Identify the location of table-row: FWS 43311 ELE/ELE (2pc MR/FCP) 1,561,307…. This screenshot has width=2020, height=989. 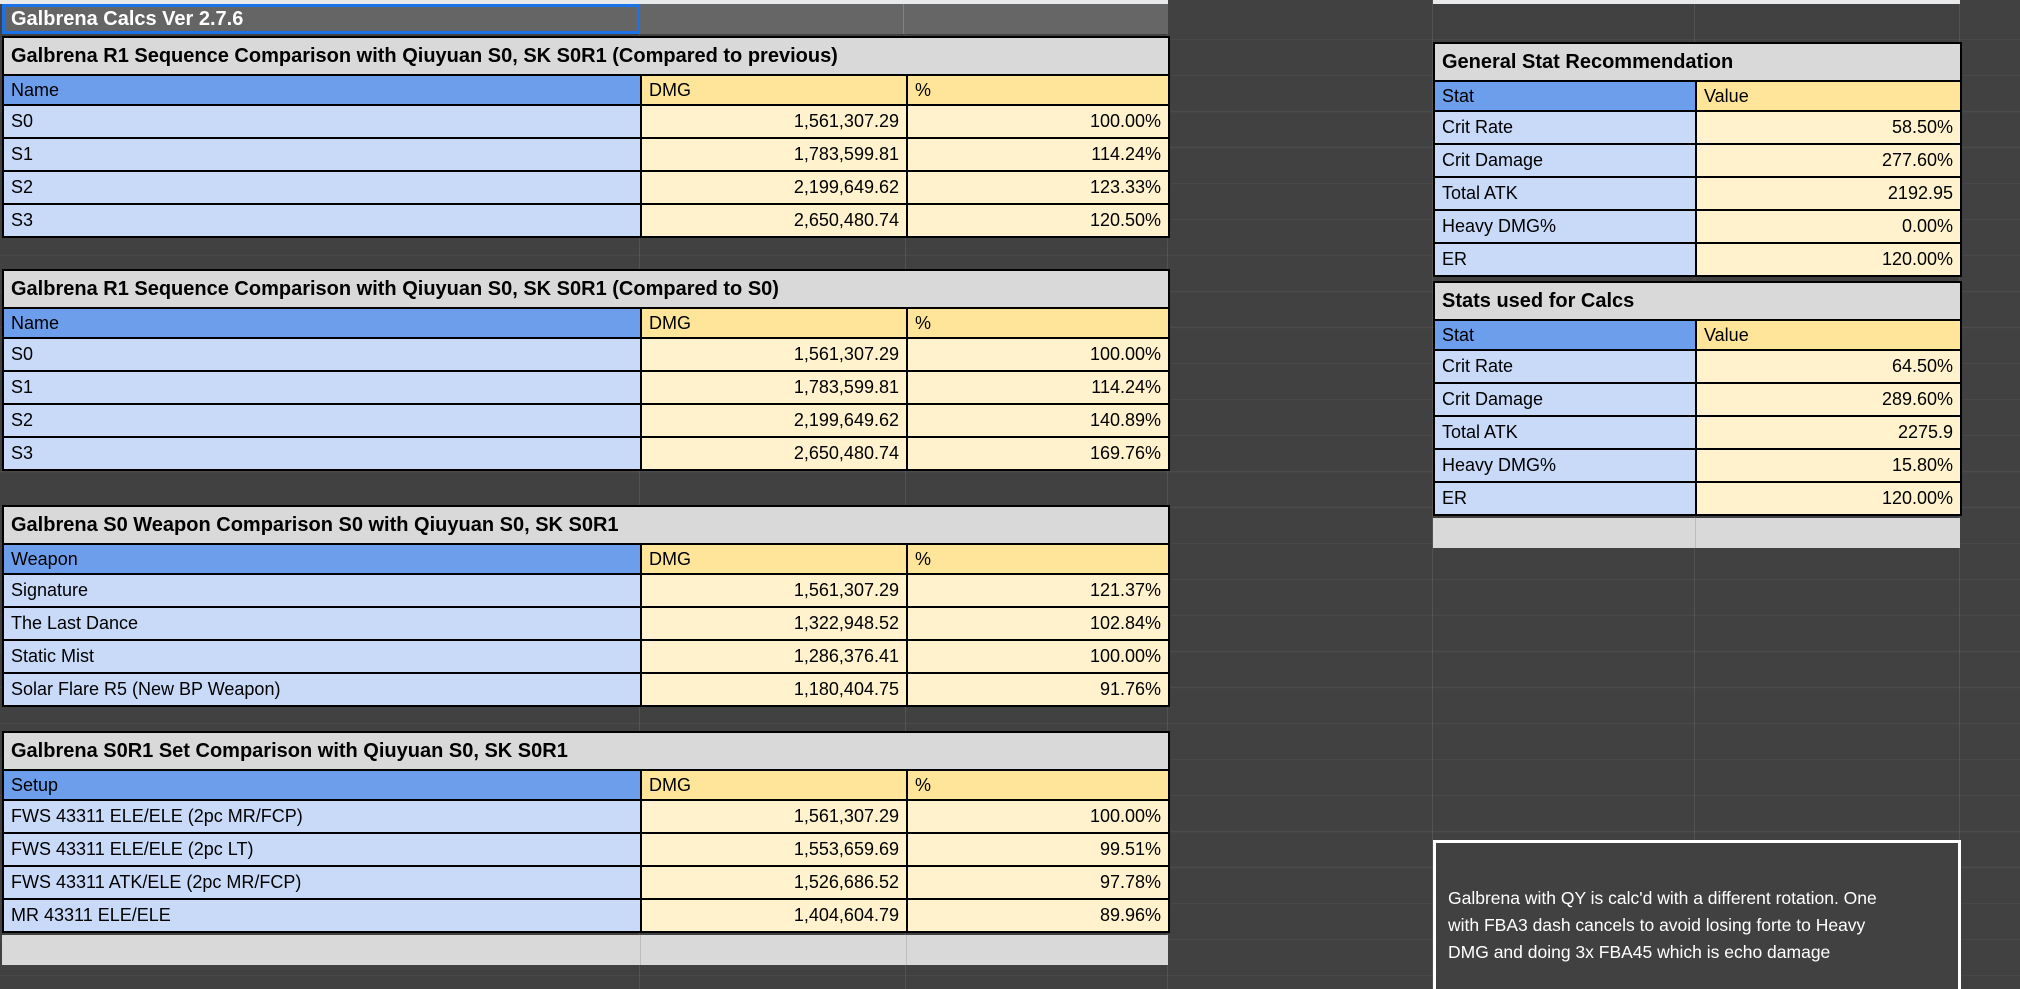
(586, 816).